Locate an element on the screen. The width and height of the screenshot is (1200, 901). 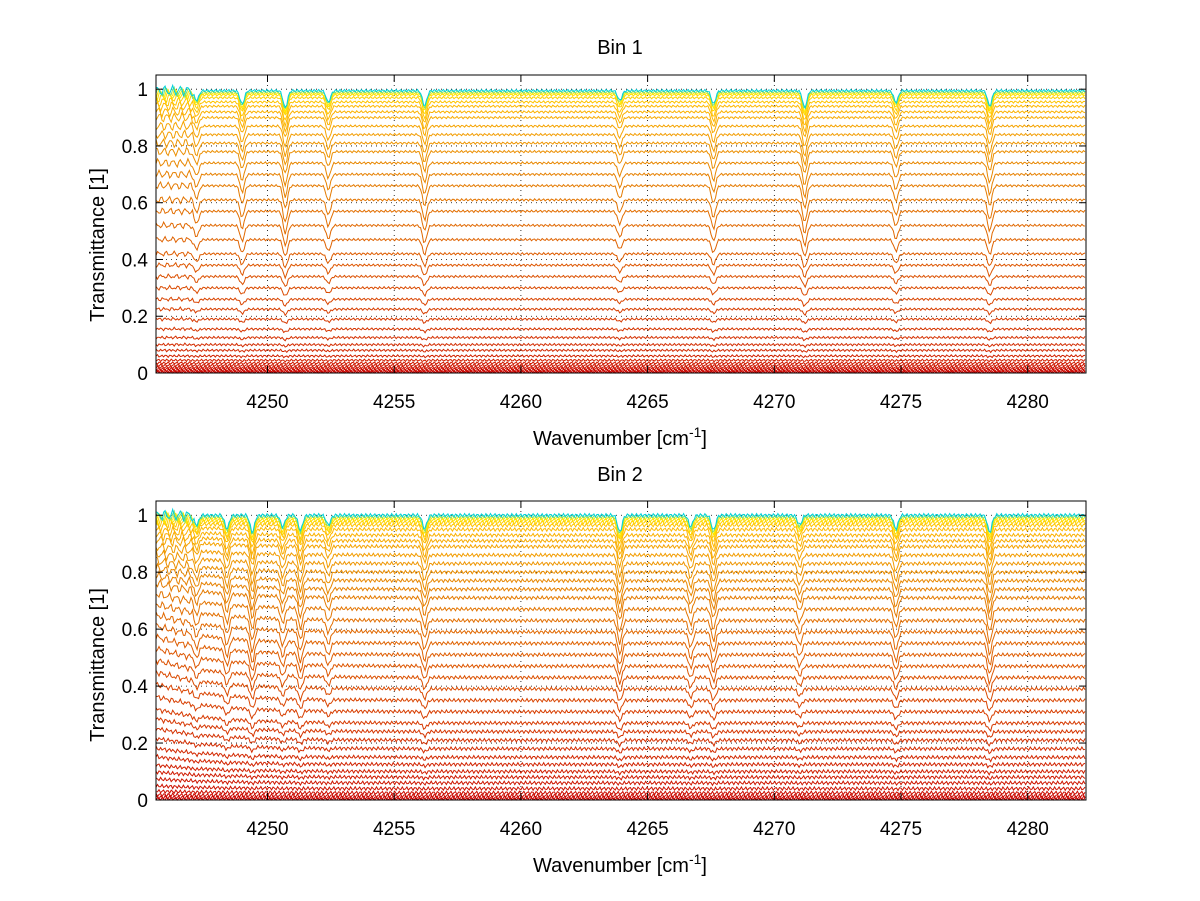
chart-title: Bin 2 is located at coordinates (620, 475).